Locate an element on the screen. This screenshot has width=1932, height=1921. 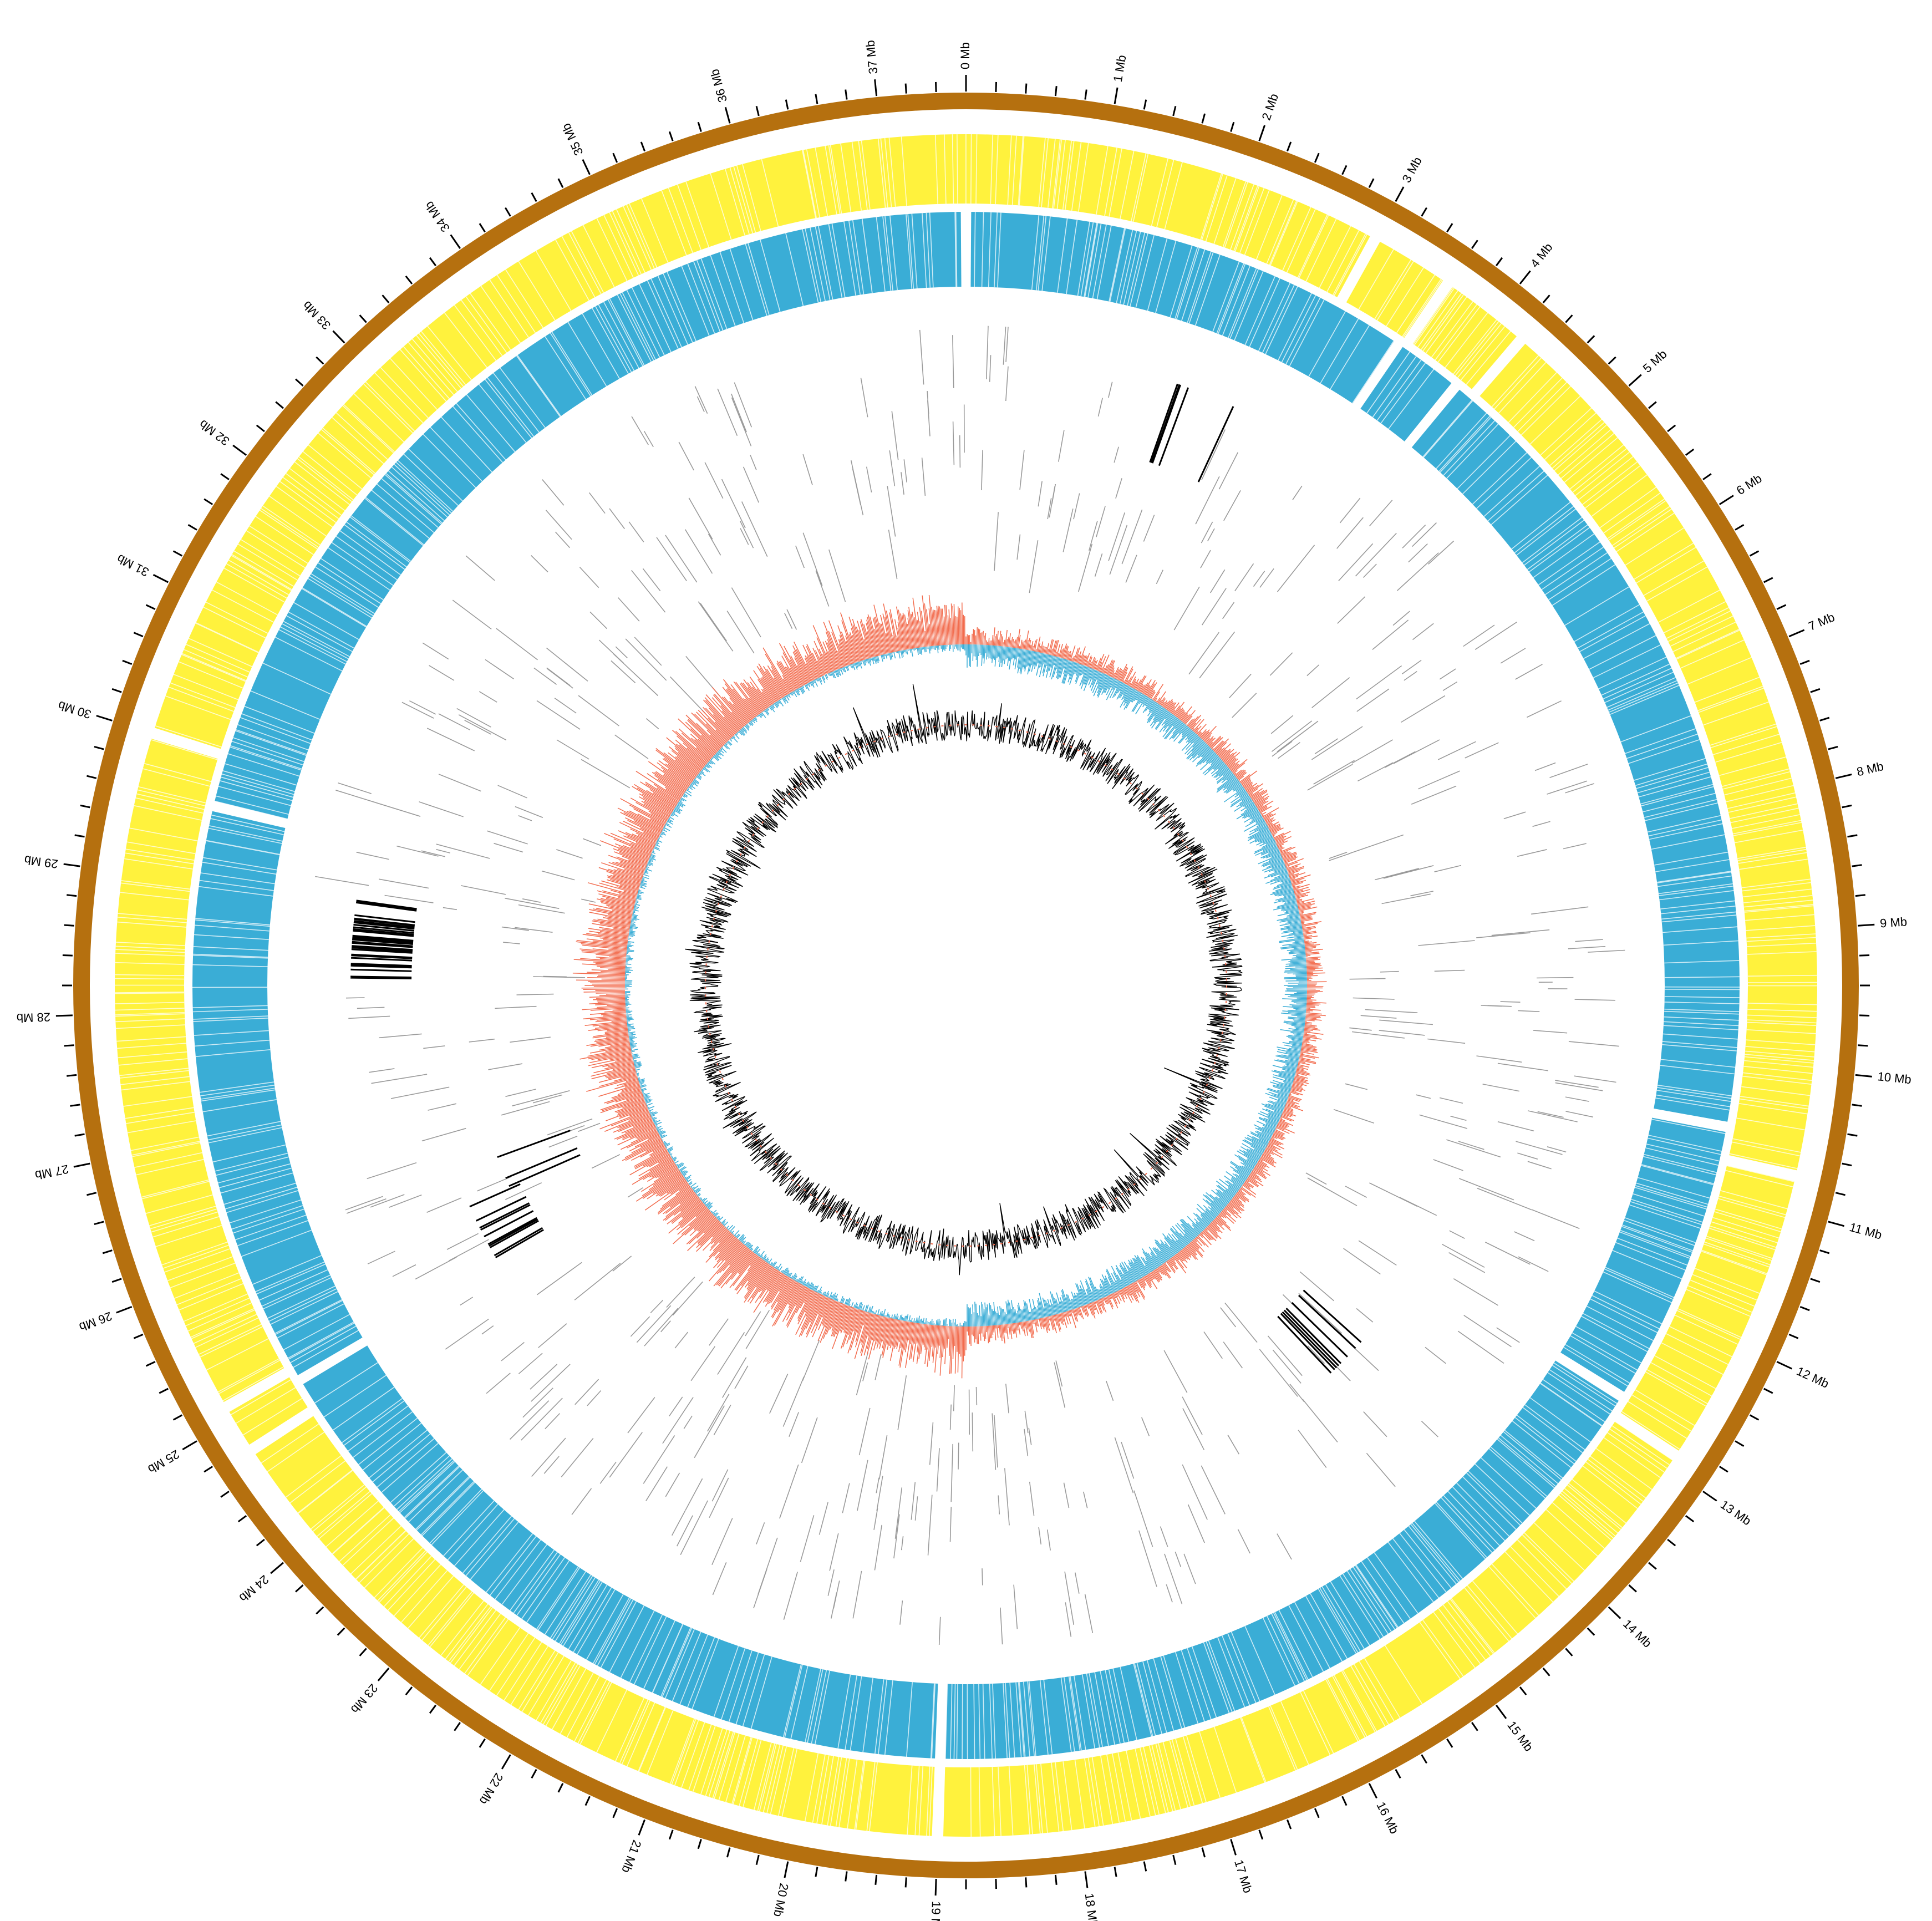
tick-label-16-mb: 16 Mb is located at coordinates (1387, 1818).